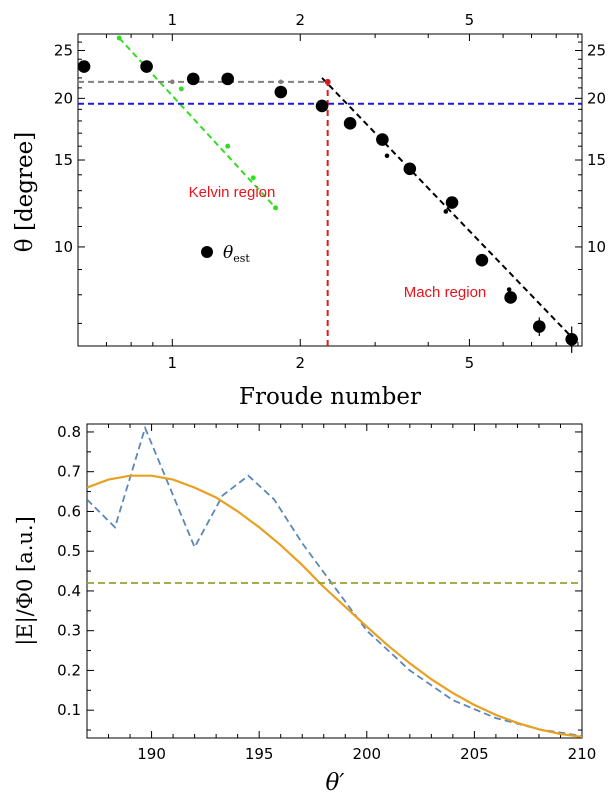 The image size is (611, 798). What do you see at coordinates (335, 783) in the screenshot?
I see `bottom-x-axis-label: θ′` at bounding box center [335, 783].